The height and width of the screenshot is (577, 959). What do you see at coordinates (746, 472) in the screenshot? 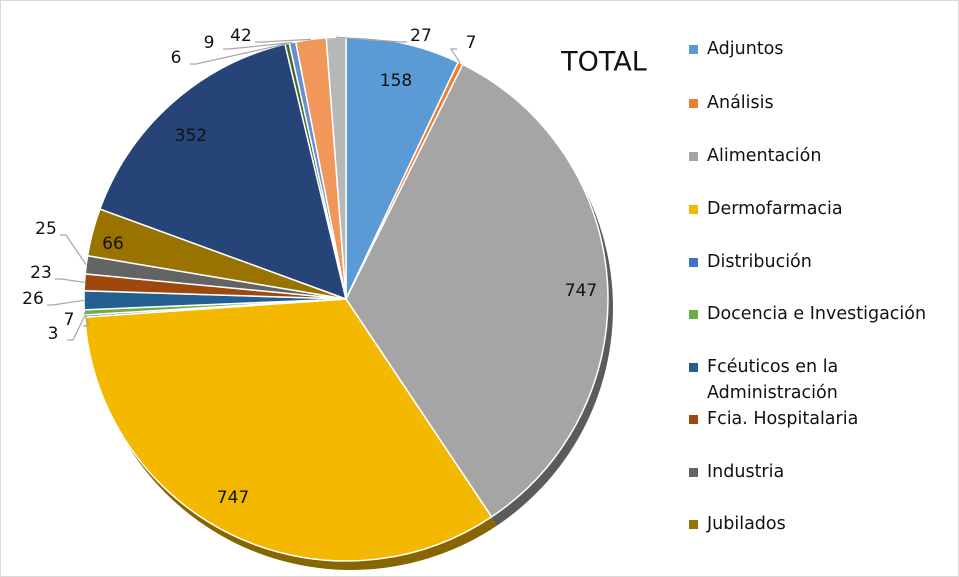
I see `legend-label: Industria` at bounding box center [746, 472].